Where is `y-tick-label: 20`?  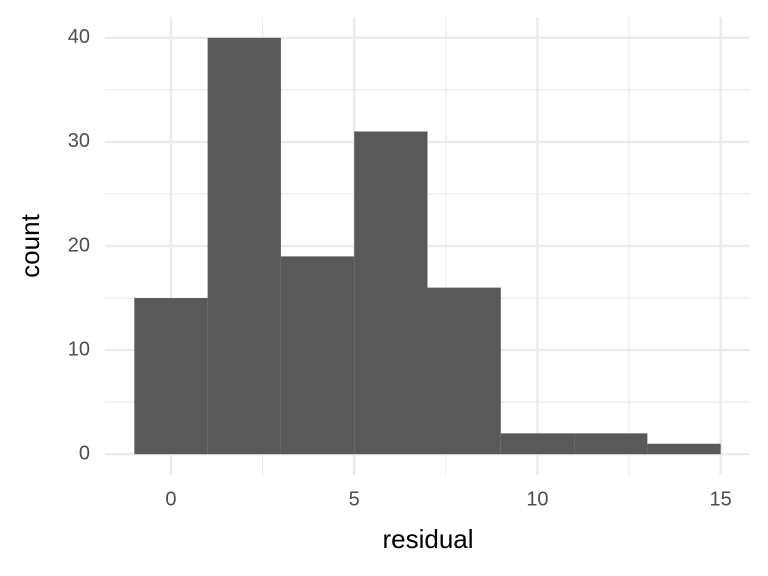 y-tick-label: 20 is located at coordinates (79, 245).